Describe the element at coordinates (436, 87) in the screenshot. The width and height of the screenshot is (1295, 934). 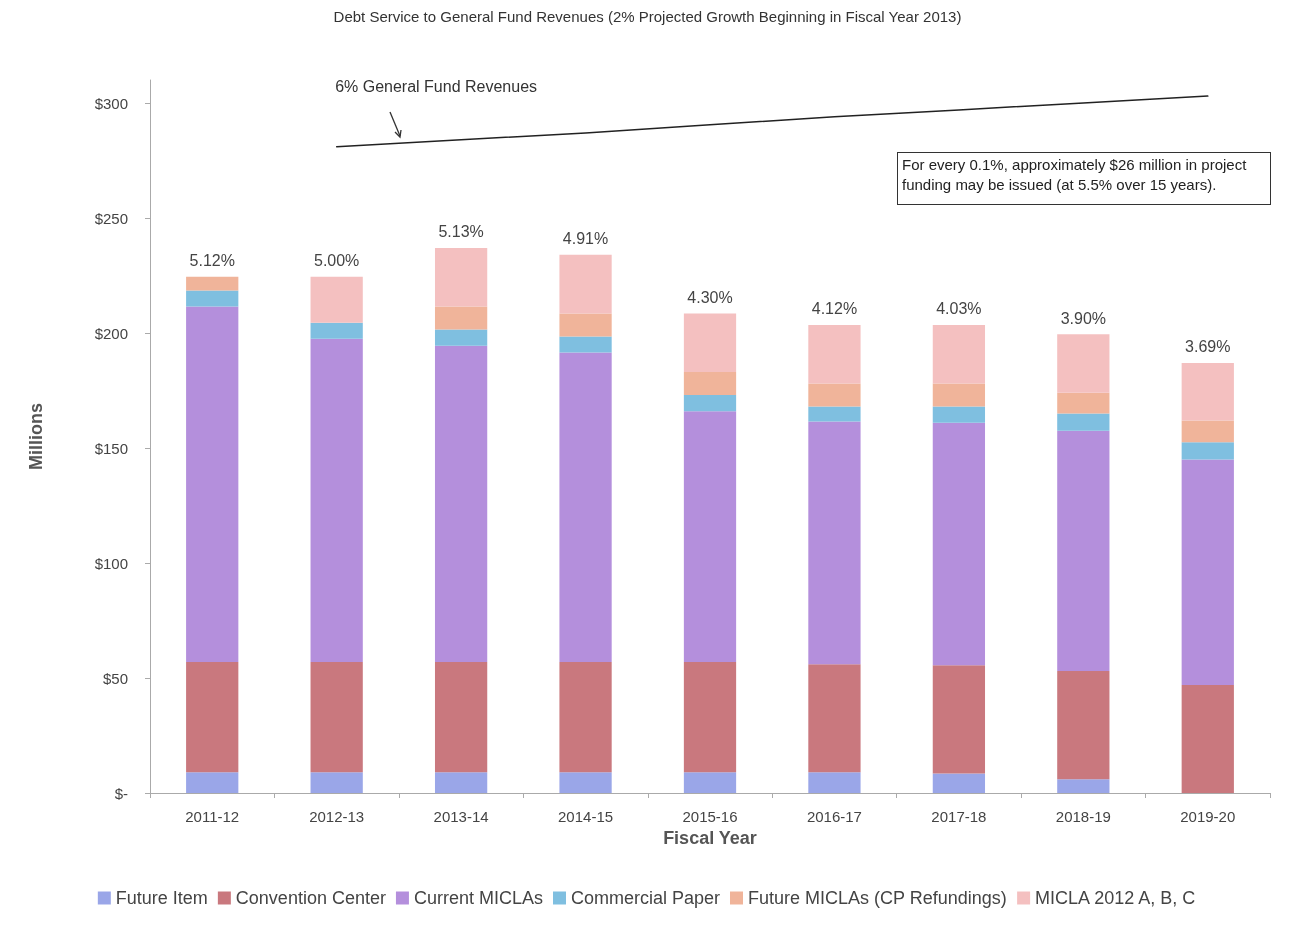
I see `text: 6% General Fund Revenues` at that location.